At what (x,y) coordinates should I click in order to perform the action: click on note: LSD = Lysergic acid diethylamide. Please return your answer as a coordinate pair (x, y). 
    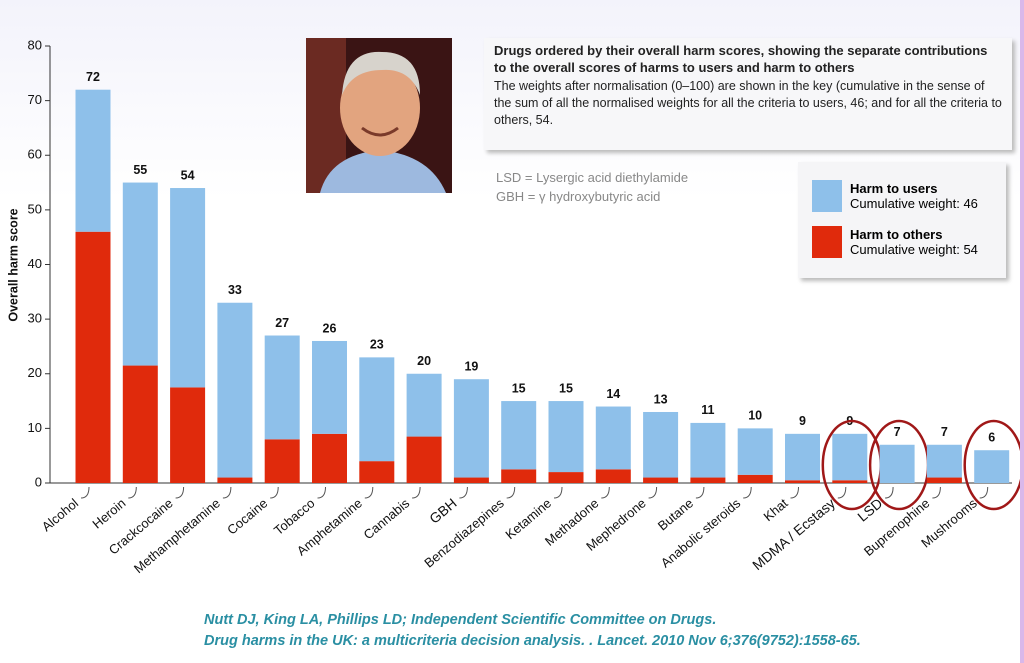
    Looking at the image, I should click on (592, 177).